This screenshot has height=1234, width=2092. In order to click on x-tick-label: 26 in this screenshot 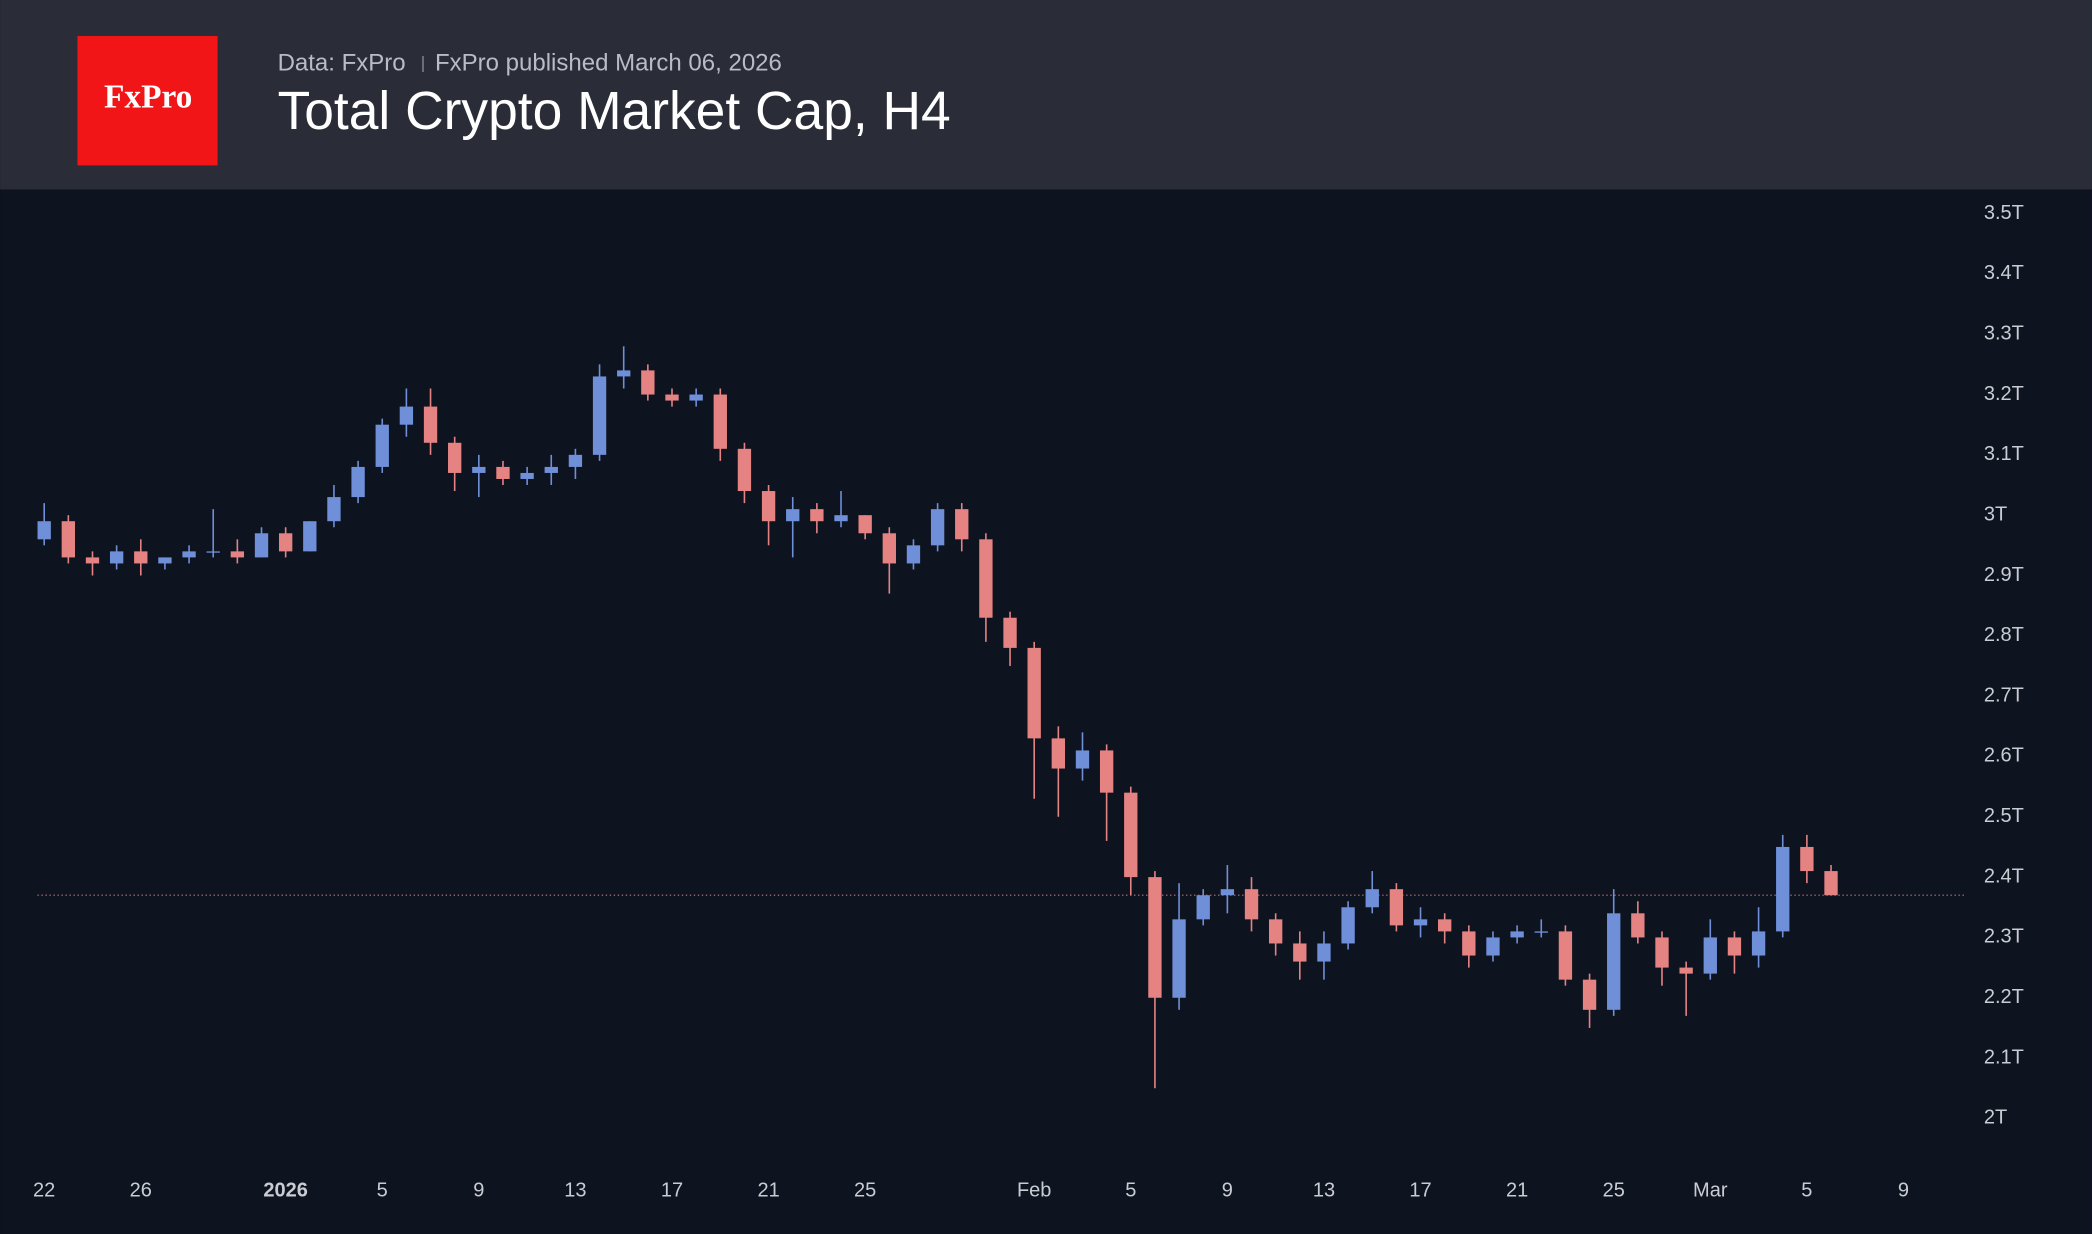, I will do `click(141, 1191)`.